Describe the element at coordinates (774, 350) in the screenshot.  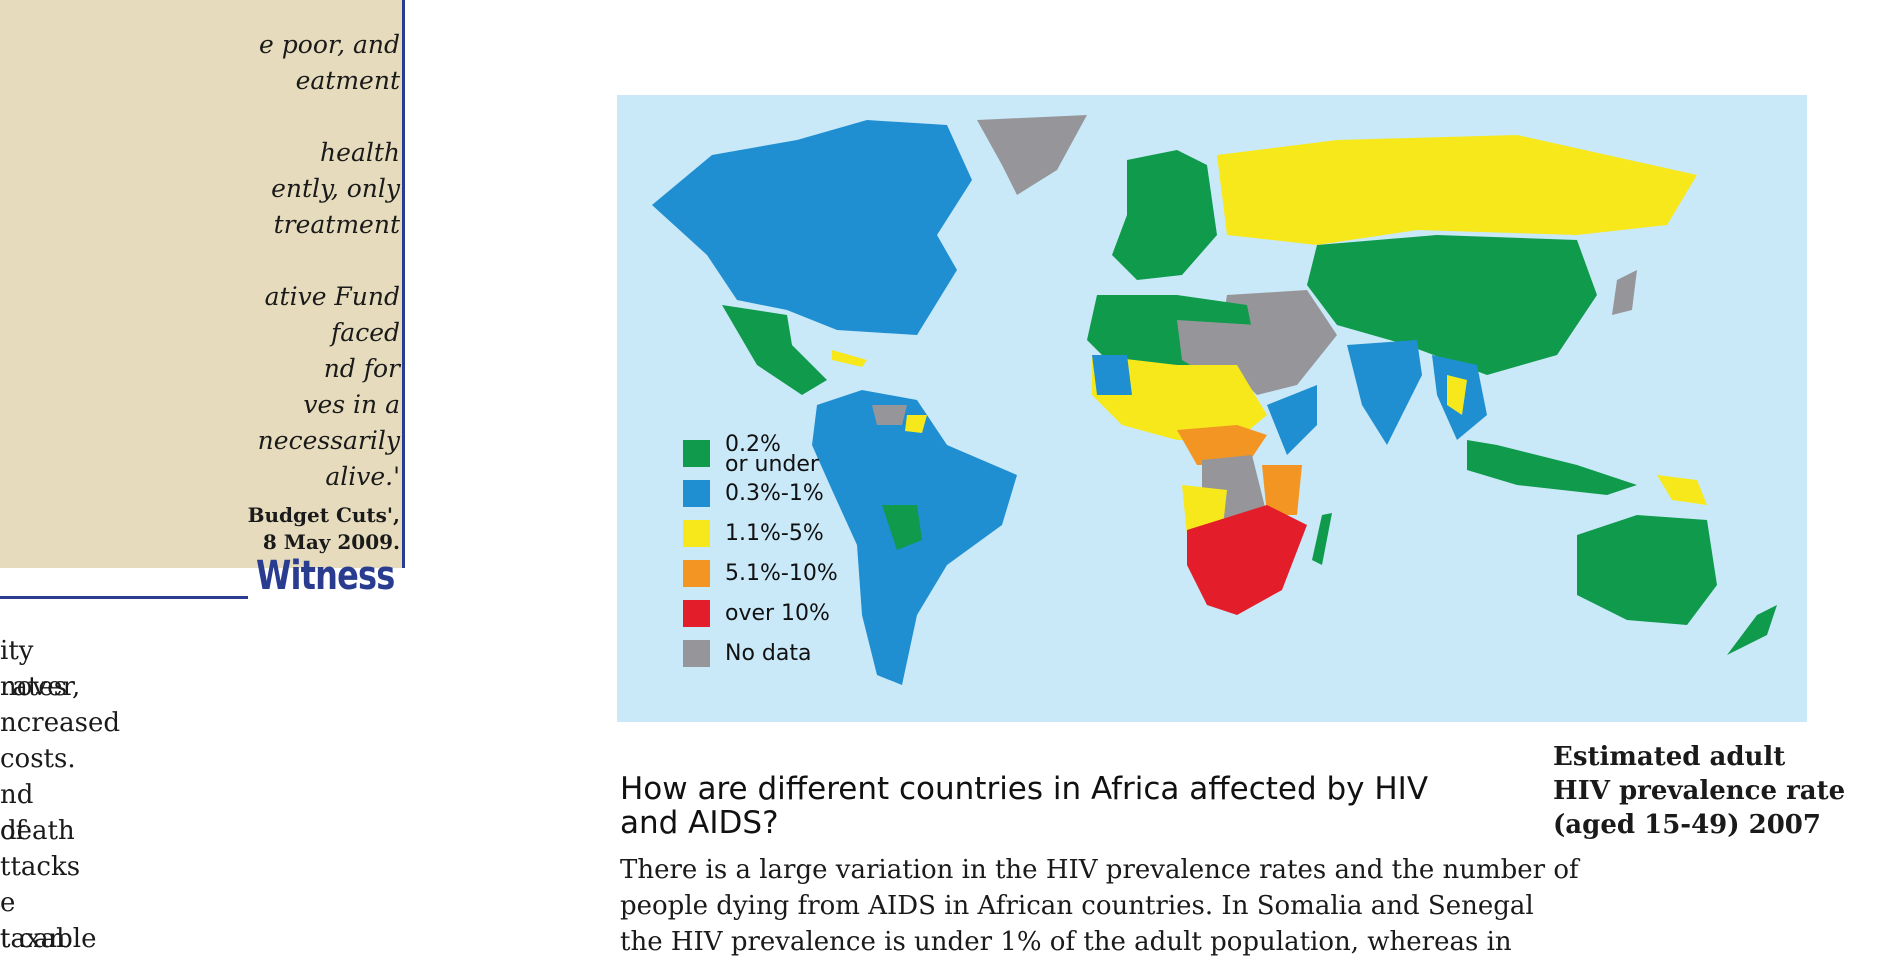
I see `central-america` at that location.